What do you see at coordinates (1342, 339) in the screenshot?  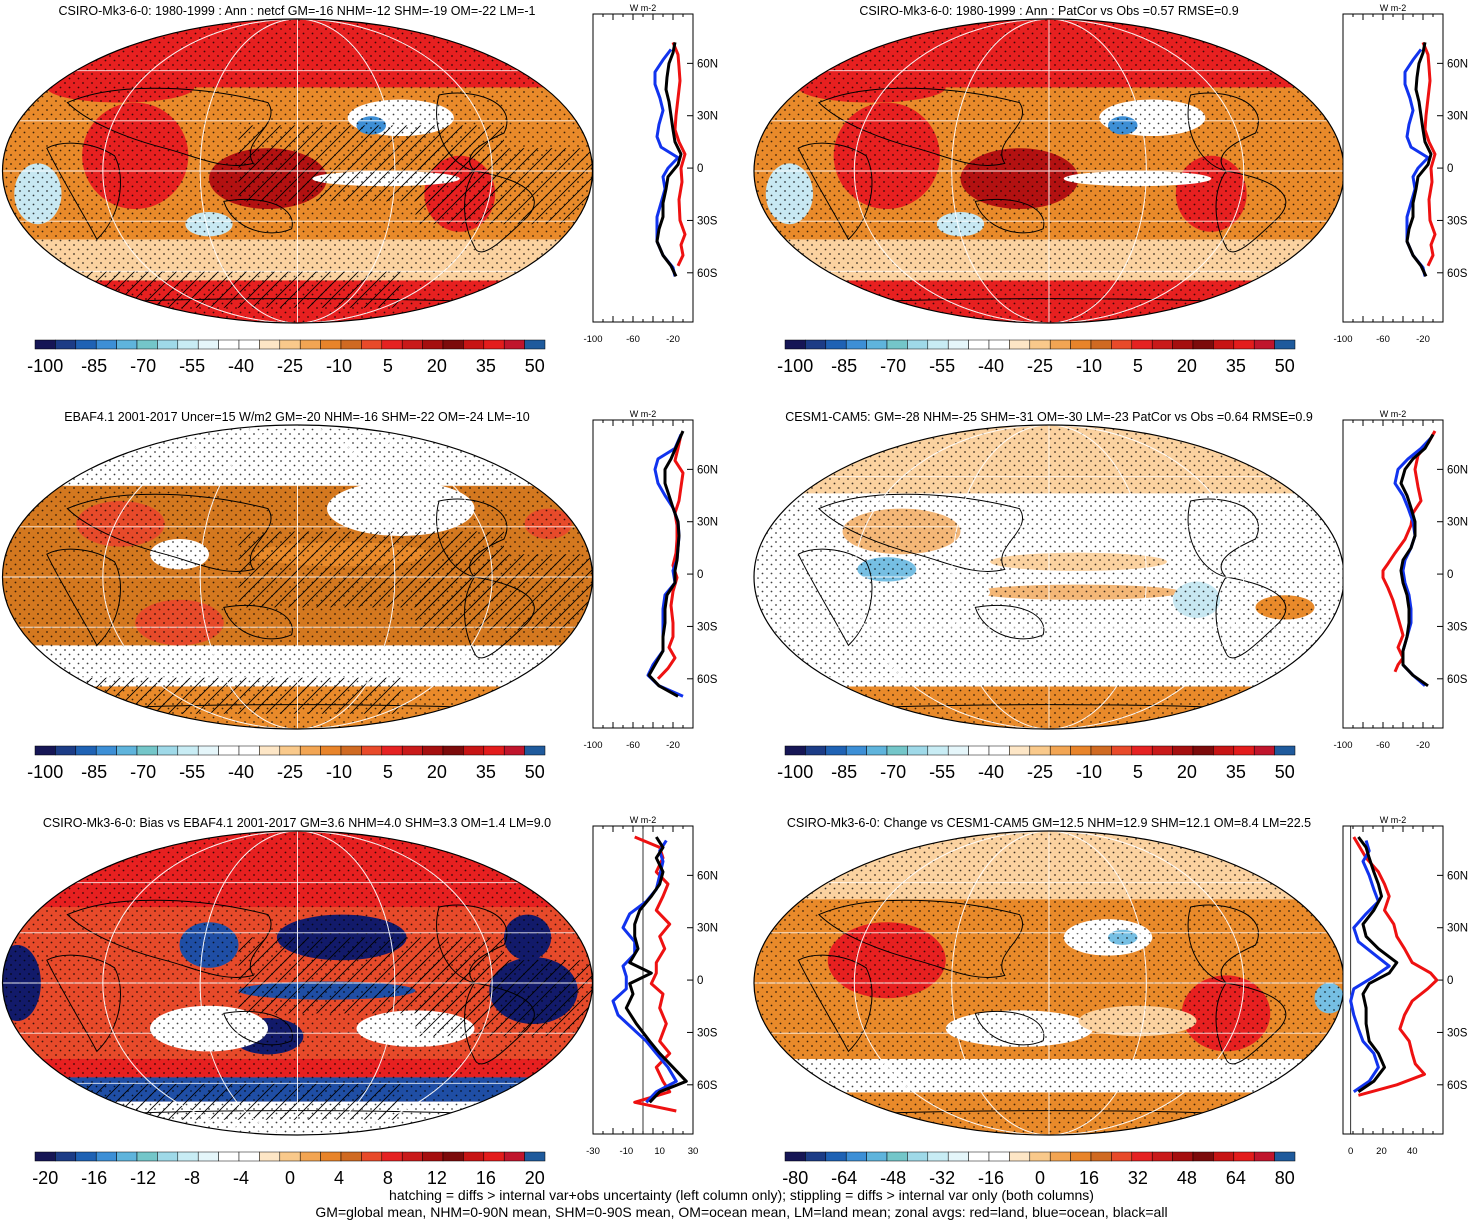 I see `zonal-x-tick-label: -100` at bounding box center [1342, 339].